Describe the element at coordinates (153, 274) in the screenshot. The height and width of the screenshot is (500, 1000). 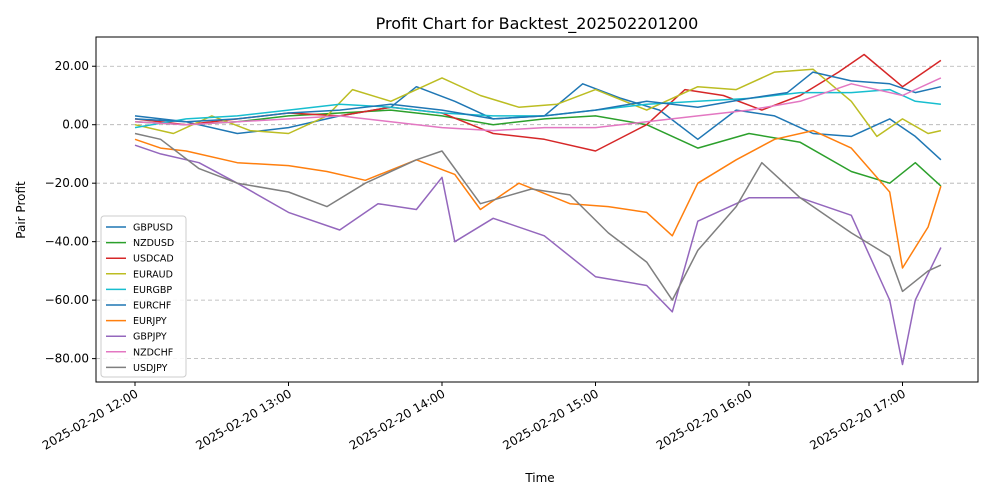
I see `legend-label: EURAUD` at that location.